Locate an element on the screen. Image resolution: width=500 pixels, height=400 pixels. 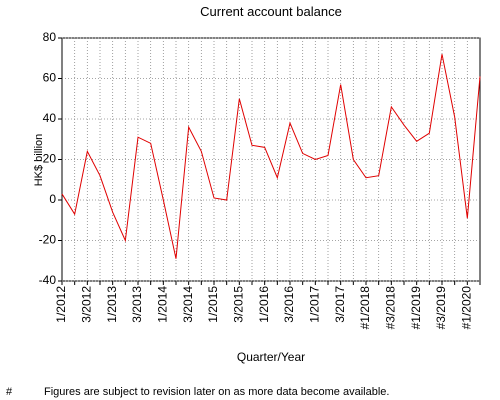
y-tick-label: 0 is located at coordinates (52, 199).